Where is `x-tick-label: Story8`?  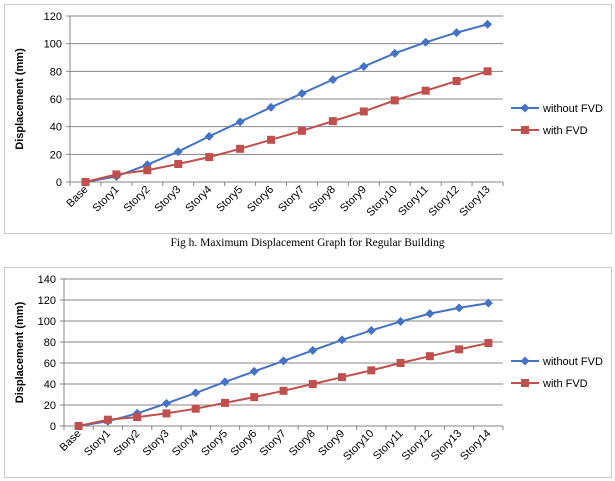 x-tick-label: Story8 is located at coordinates (302, 443).